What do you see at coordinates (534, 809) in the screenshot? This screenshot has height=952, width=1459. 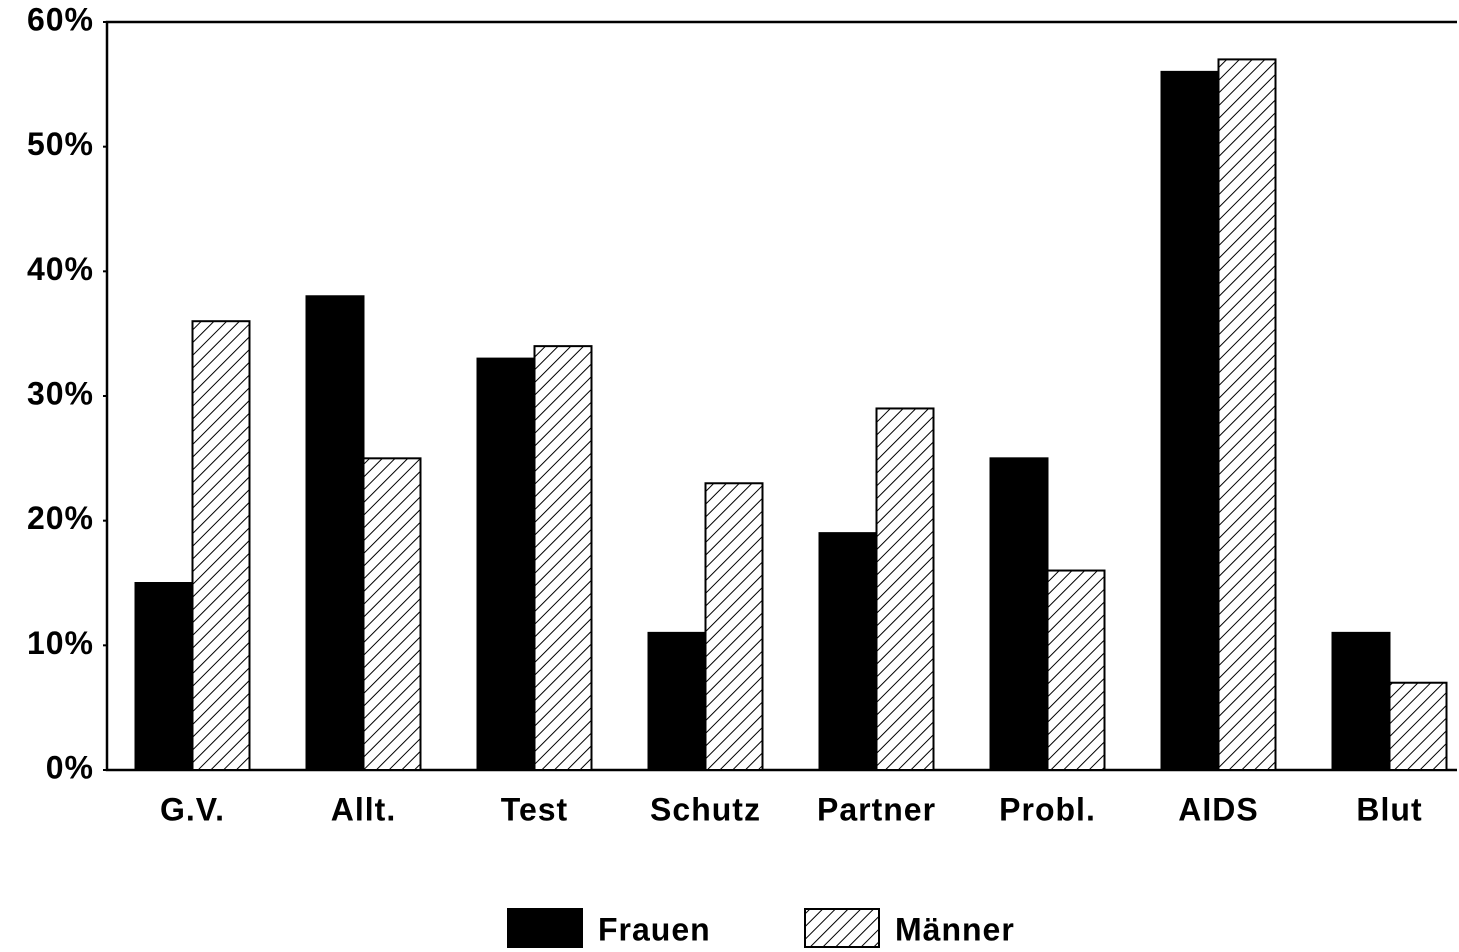 I see `x-tick-label: Test` at bounding box center [534, 809].